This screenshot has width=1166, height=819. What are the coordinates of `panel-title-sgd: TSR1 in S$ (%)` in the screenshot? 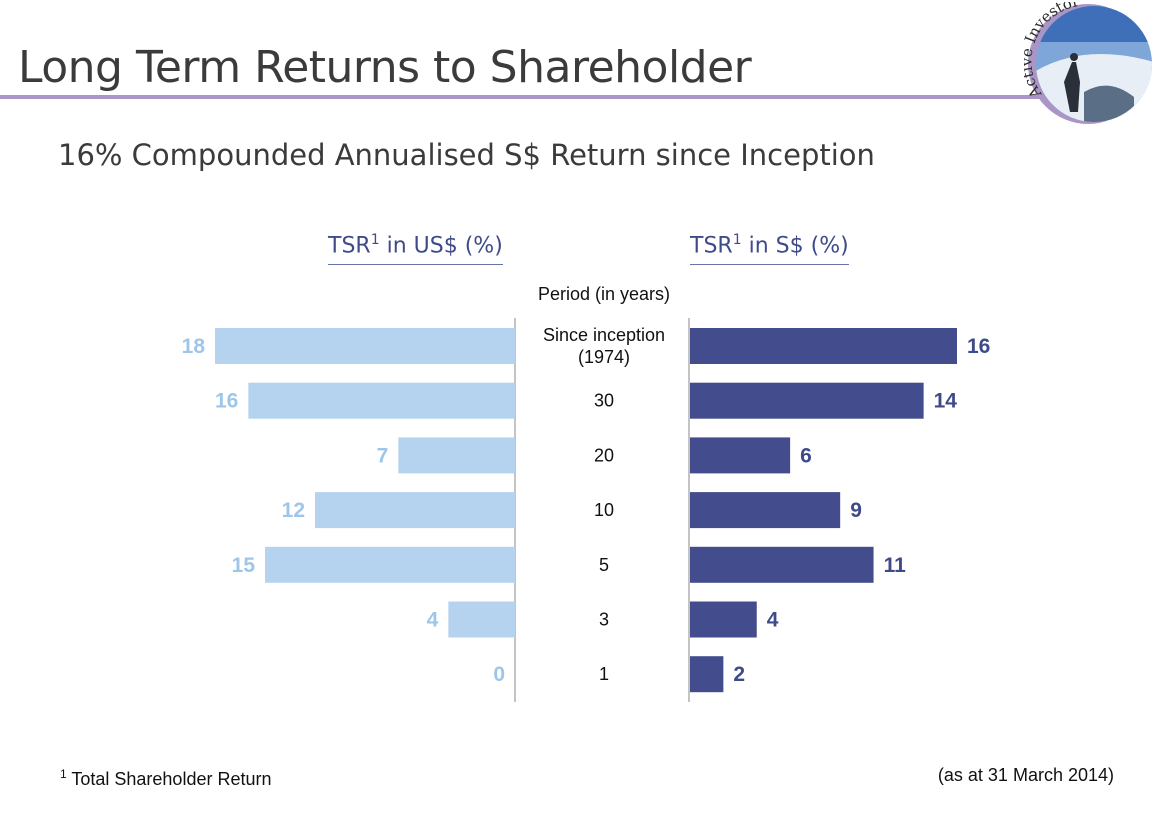 It's located at (769, 249).